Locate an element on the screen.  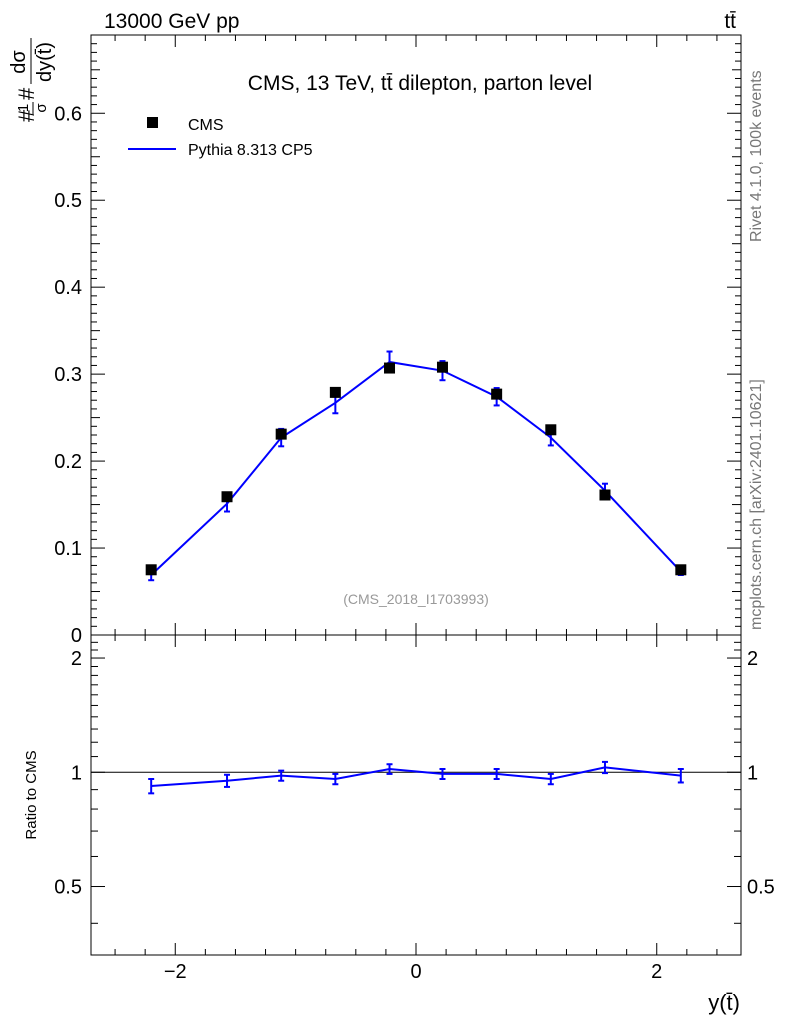
cms-data-points is located at coordinates (416, 468).